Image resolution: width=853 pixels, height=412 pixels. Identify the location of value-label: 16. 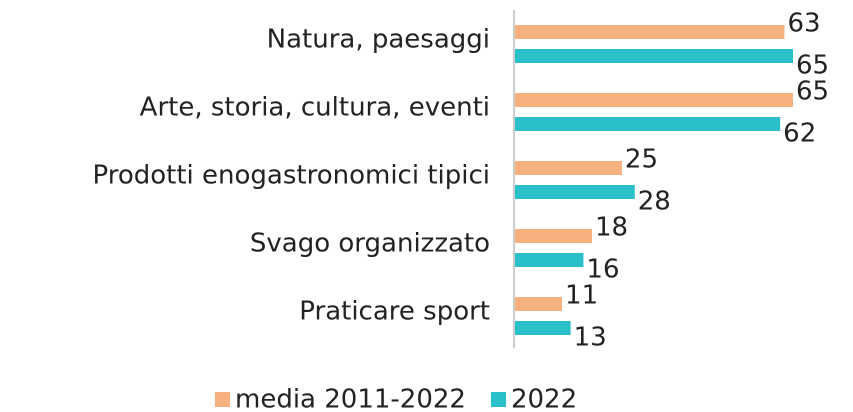
(602, 270).